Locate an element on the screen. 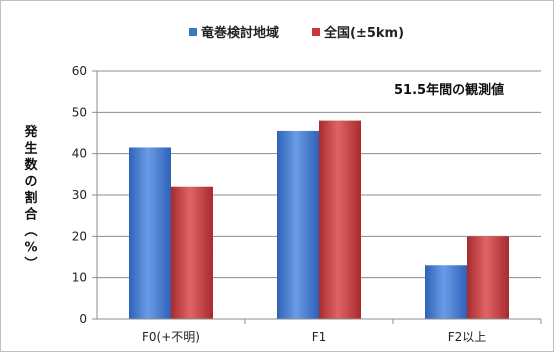 Image resolution: width=554 pixels, height=353 pixels. y-axis-label-text: 発生数の割合︵% ︶ is located at coordinates (30, 198).